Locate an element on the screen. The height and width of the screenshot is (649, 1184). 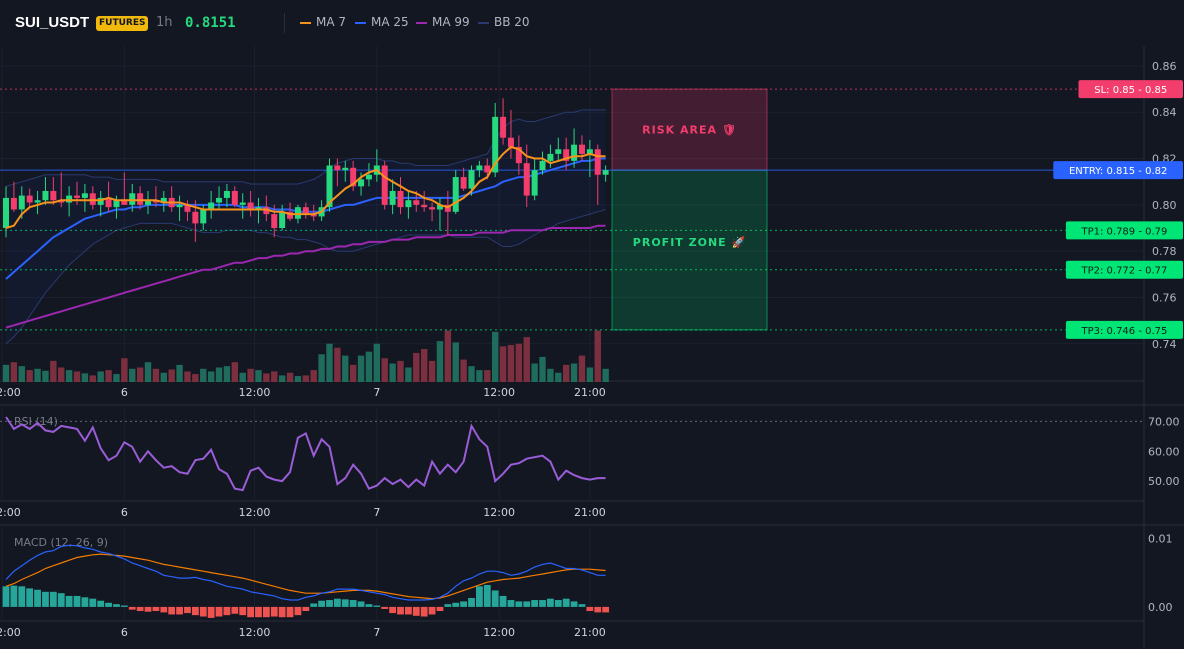
bb-lower-line is located at coordinates (305, 277).